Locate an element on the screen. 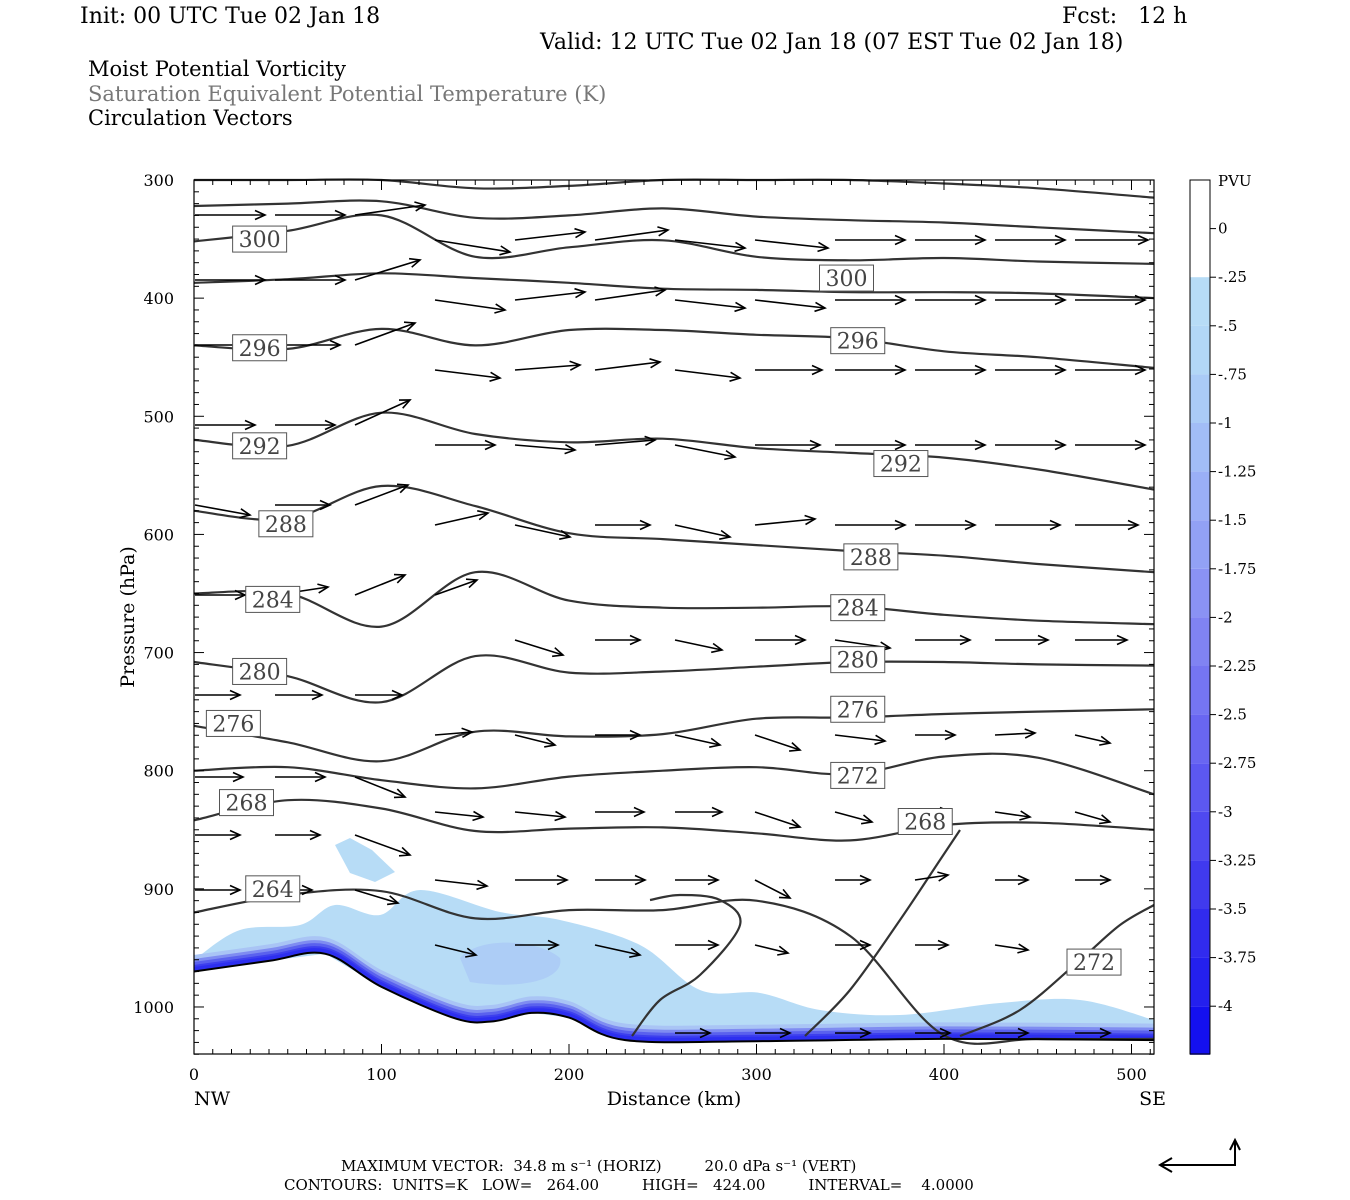 Image resolution: width=1350 pixels, height=1200 pixels. contour-label-3: 296 is located at coordinates (858, 341).